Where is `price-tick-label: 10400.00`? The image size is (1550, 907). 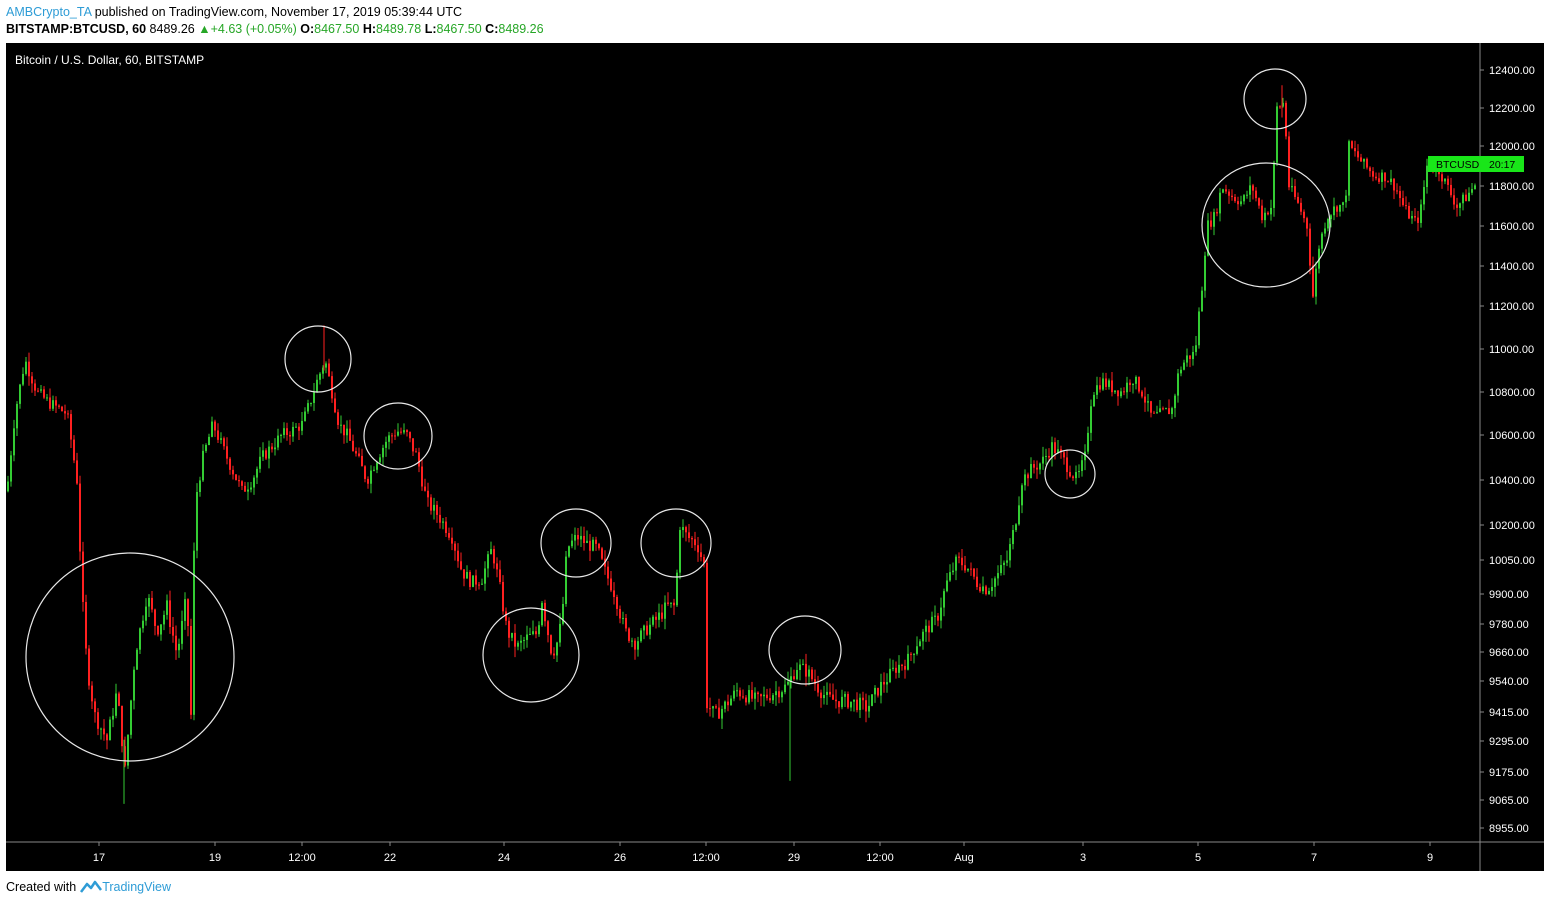
price-tick-label: 10400.00 is located at coordinates (1512, 481).